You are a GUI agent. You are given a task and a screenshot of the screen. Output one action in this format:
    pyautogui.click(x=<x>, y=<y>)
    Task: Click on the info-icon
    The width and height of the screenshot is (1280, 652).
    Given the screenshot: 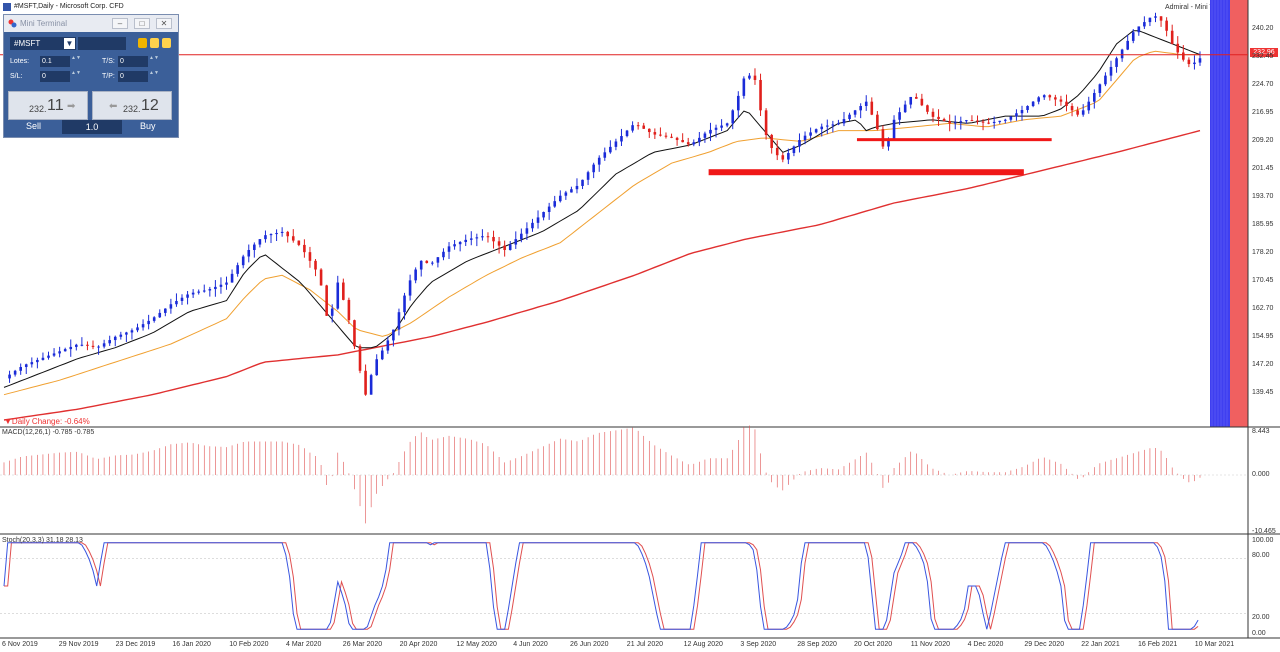 What is the action you would take?
    pyautogui.click(x=166, y=43)
    